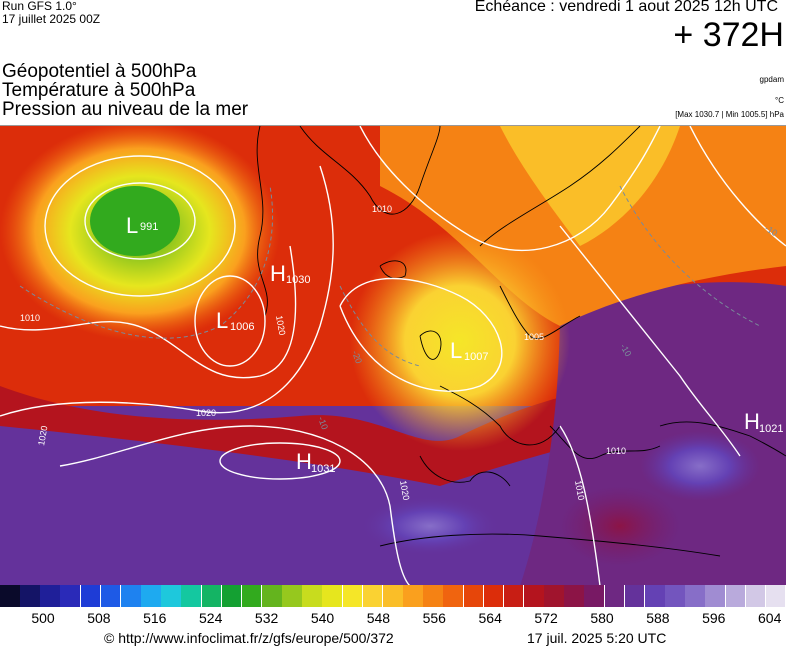  Describe the element at coordinates (597, 638) in the screenshot. I see `generation-time: 17 juil. 2025 5:20 UTC` at that location.